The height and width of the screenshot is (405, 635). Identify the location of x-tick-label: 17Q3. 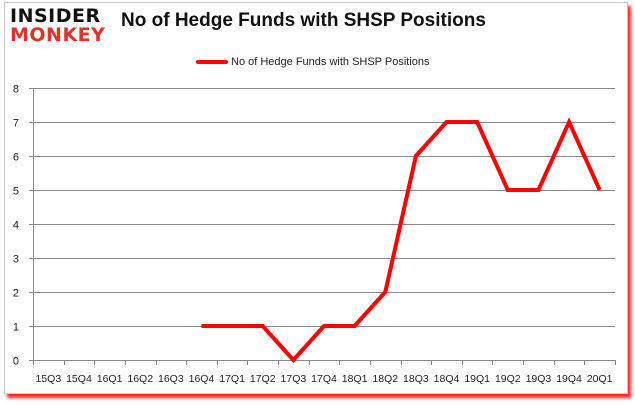
(294, 379).